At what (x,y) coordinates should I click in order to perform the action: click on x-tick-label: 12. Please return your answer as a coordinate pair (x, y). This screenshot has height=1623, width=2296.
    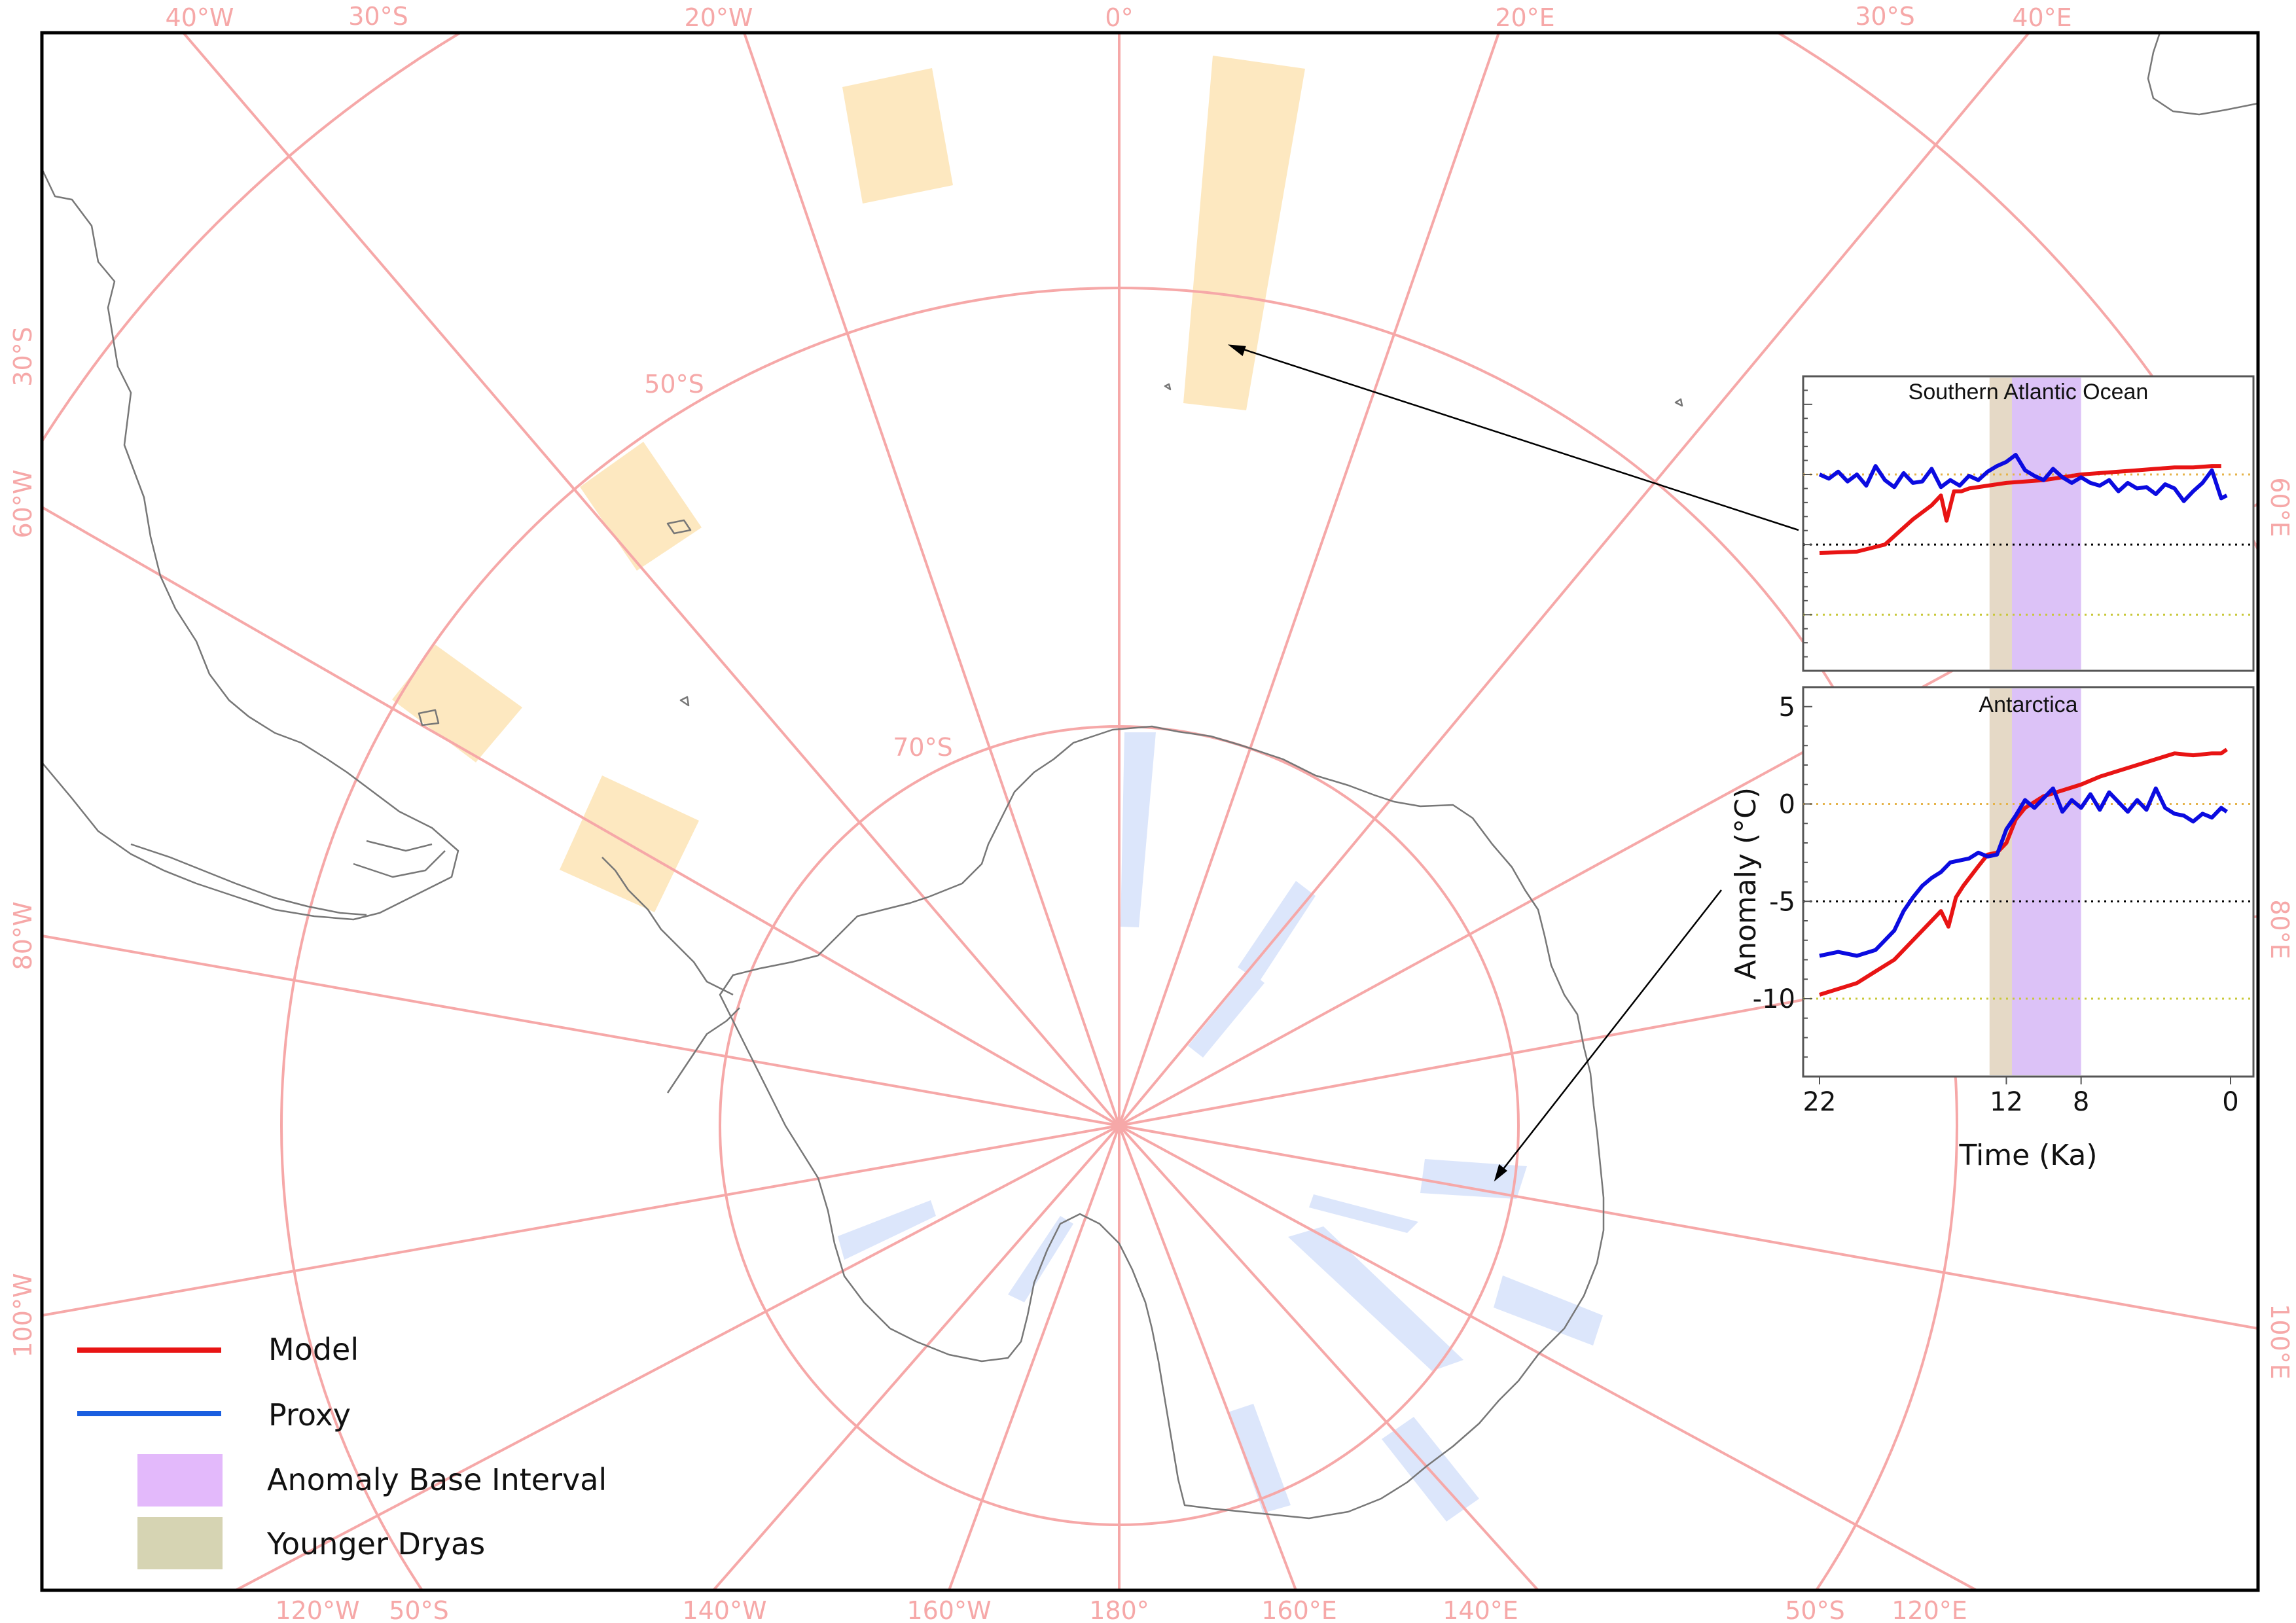
    Looking at the image, I should click on (2007, 1102).